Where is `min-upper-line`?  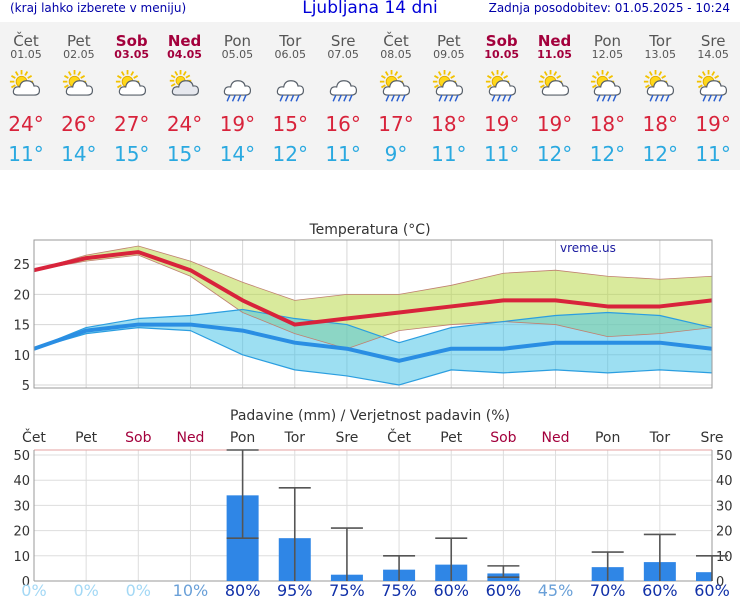 min-upper-line is located at coordinates (373, 329).